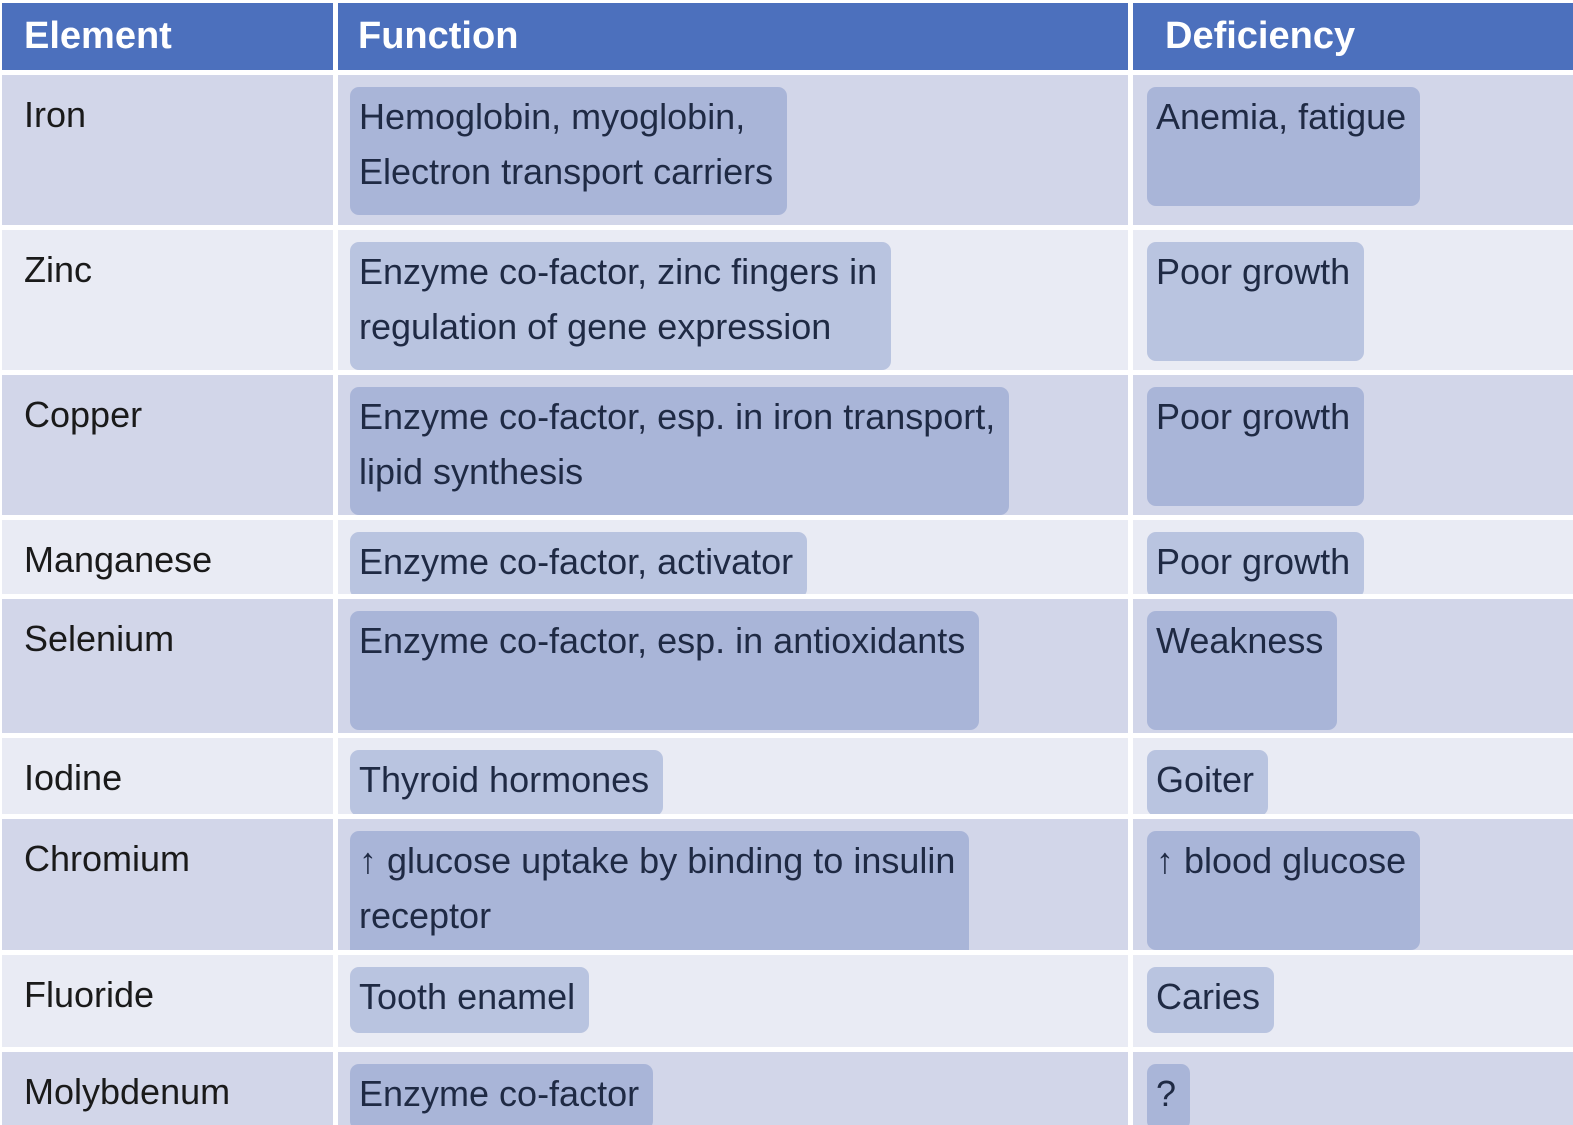 The height and width of the screenshot is (1125, 1573). Describe the element at coordinates (733, 1001) in the screenshot. I see `cell-function: Tooth enamel` at that location.